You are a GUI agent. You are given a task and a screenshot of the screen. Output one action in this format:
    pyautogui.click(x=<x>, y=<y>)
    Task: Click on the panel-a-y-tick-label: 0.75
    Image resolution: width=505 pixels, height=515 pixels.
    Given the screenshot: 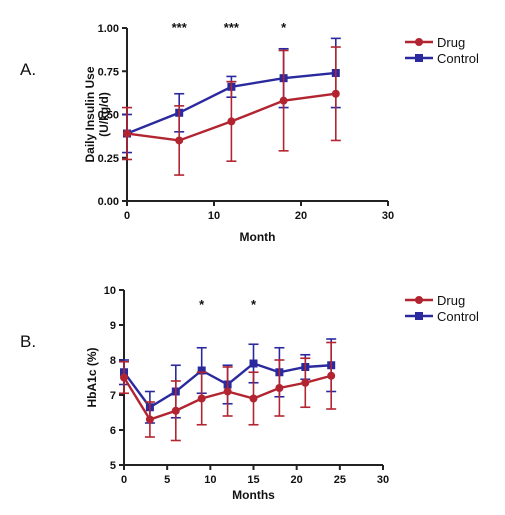 What is the action you would take?
    pyautogui.click(x=108, y=72)
    